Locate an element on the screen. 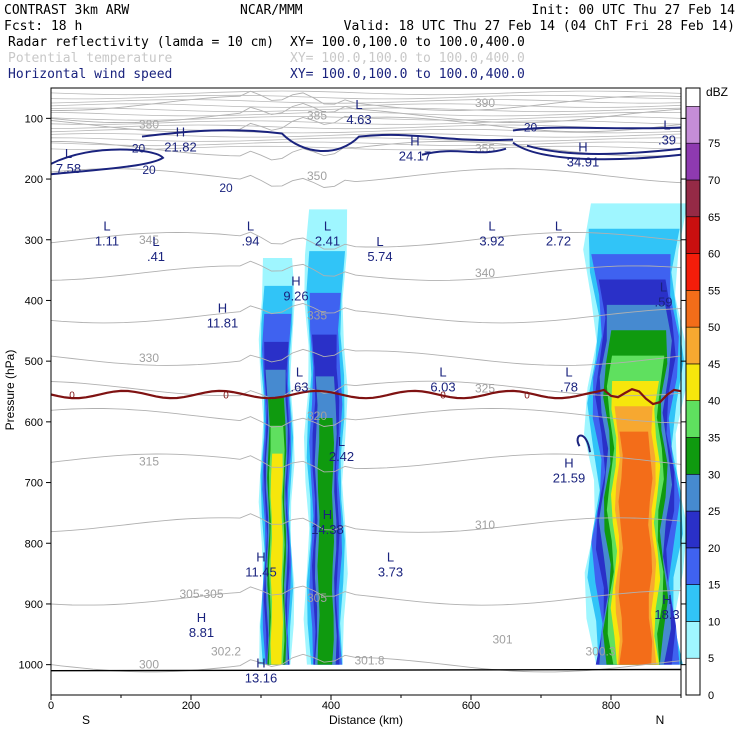 This screenshot has width=740, height=740. colorbar-level-label: 70 is located at coordinates (714, 181).